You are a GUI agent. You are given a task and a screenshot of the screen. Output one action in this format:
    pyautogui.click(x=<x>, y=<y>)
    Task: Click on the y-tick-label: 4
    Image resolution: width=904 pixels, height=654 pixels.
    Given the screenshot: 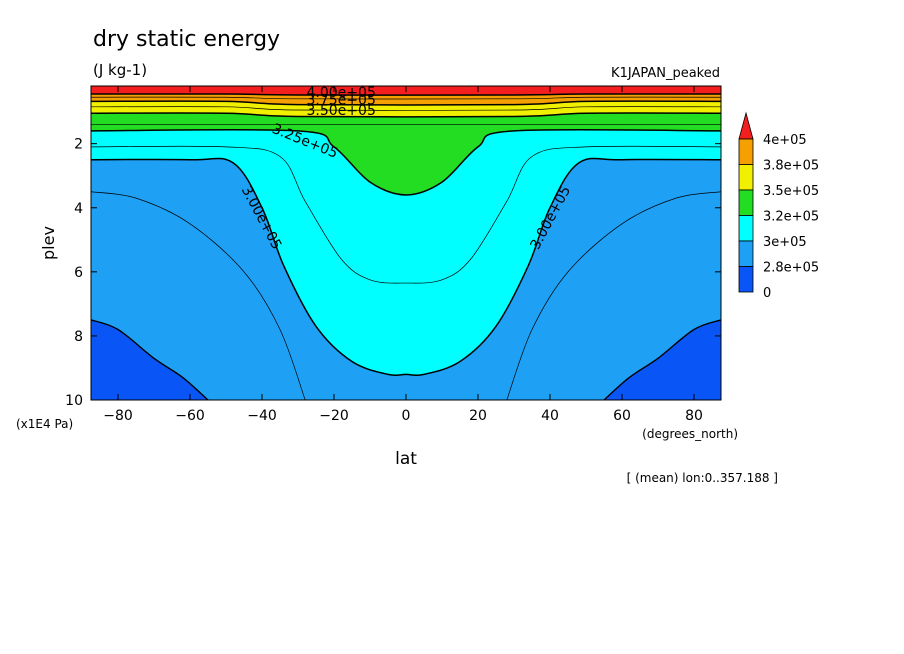 What is the action you would take?
    pyautogui.click(x=78, y=209)
    